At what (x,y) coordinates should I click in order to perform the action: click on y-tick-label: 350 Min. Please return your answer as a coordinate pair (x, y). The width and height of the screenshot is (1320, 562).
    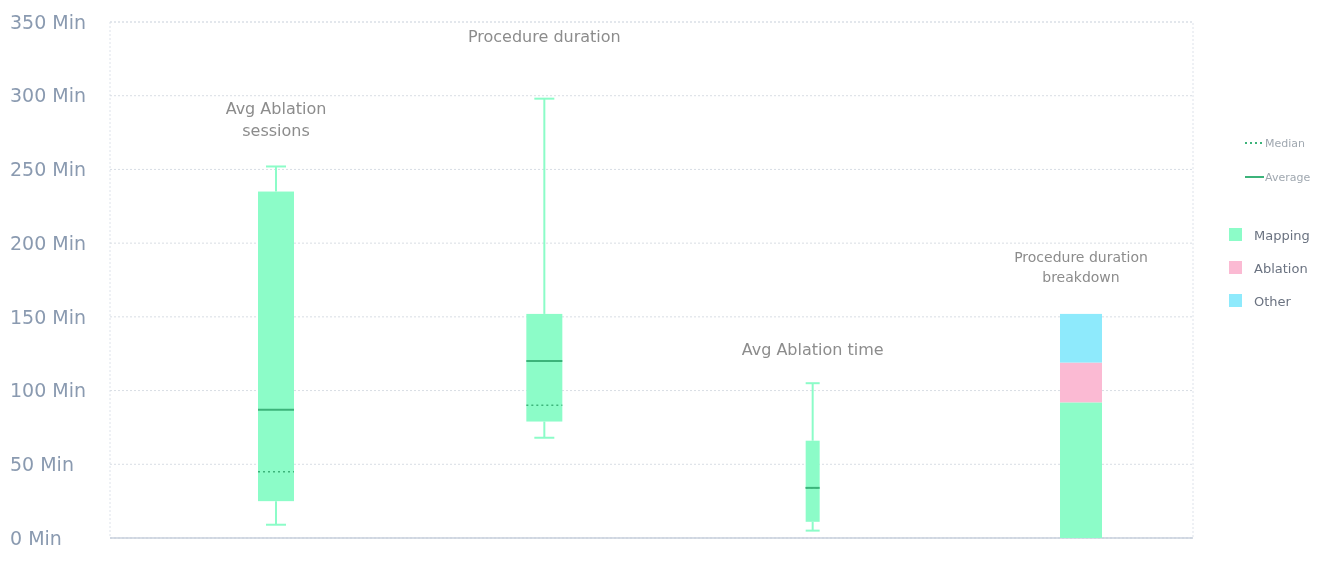
    Looking at the image, I should click on (48, 21).